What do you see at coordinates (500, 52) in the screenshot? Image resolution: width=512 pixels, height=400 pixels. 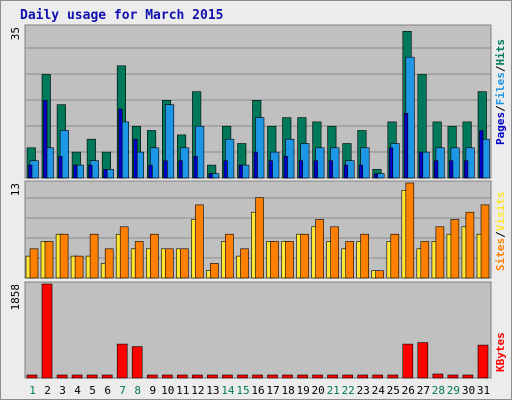 I see `legend-hits: Hits` at bounding box center [500, 52].